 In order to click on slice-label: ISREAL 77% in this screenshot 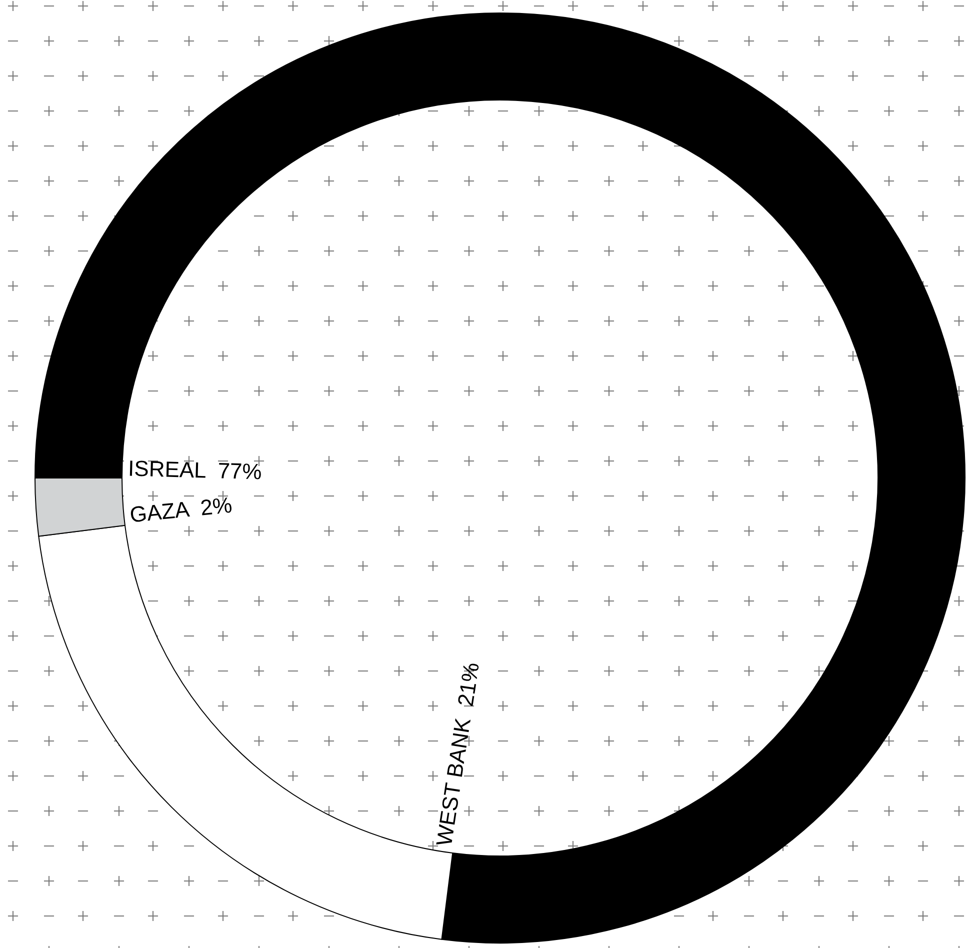, I will do `click(195, 470)`.